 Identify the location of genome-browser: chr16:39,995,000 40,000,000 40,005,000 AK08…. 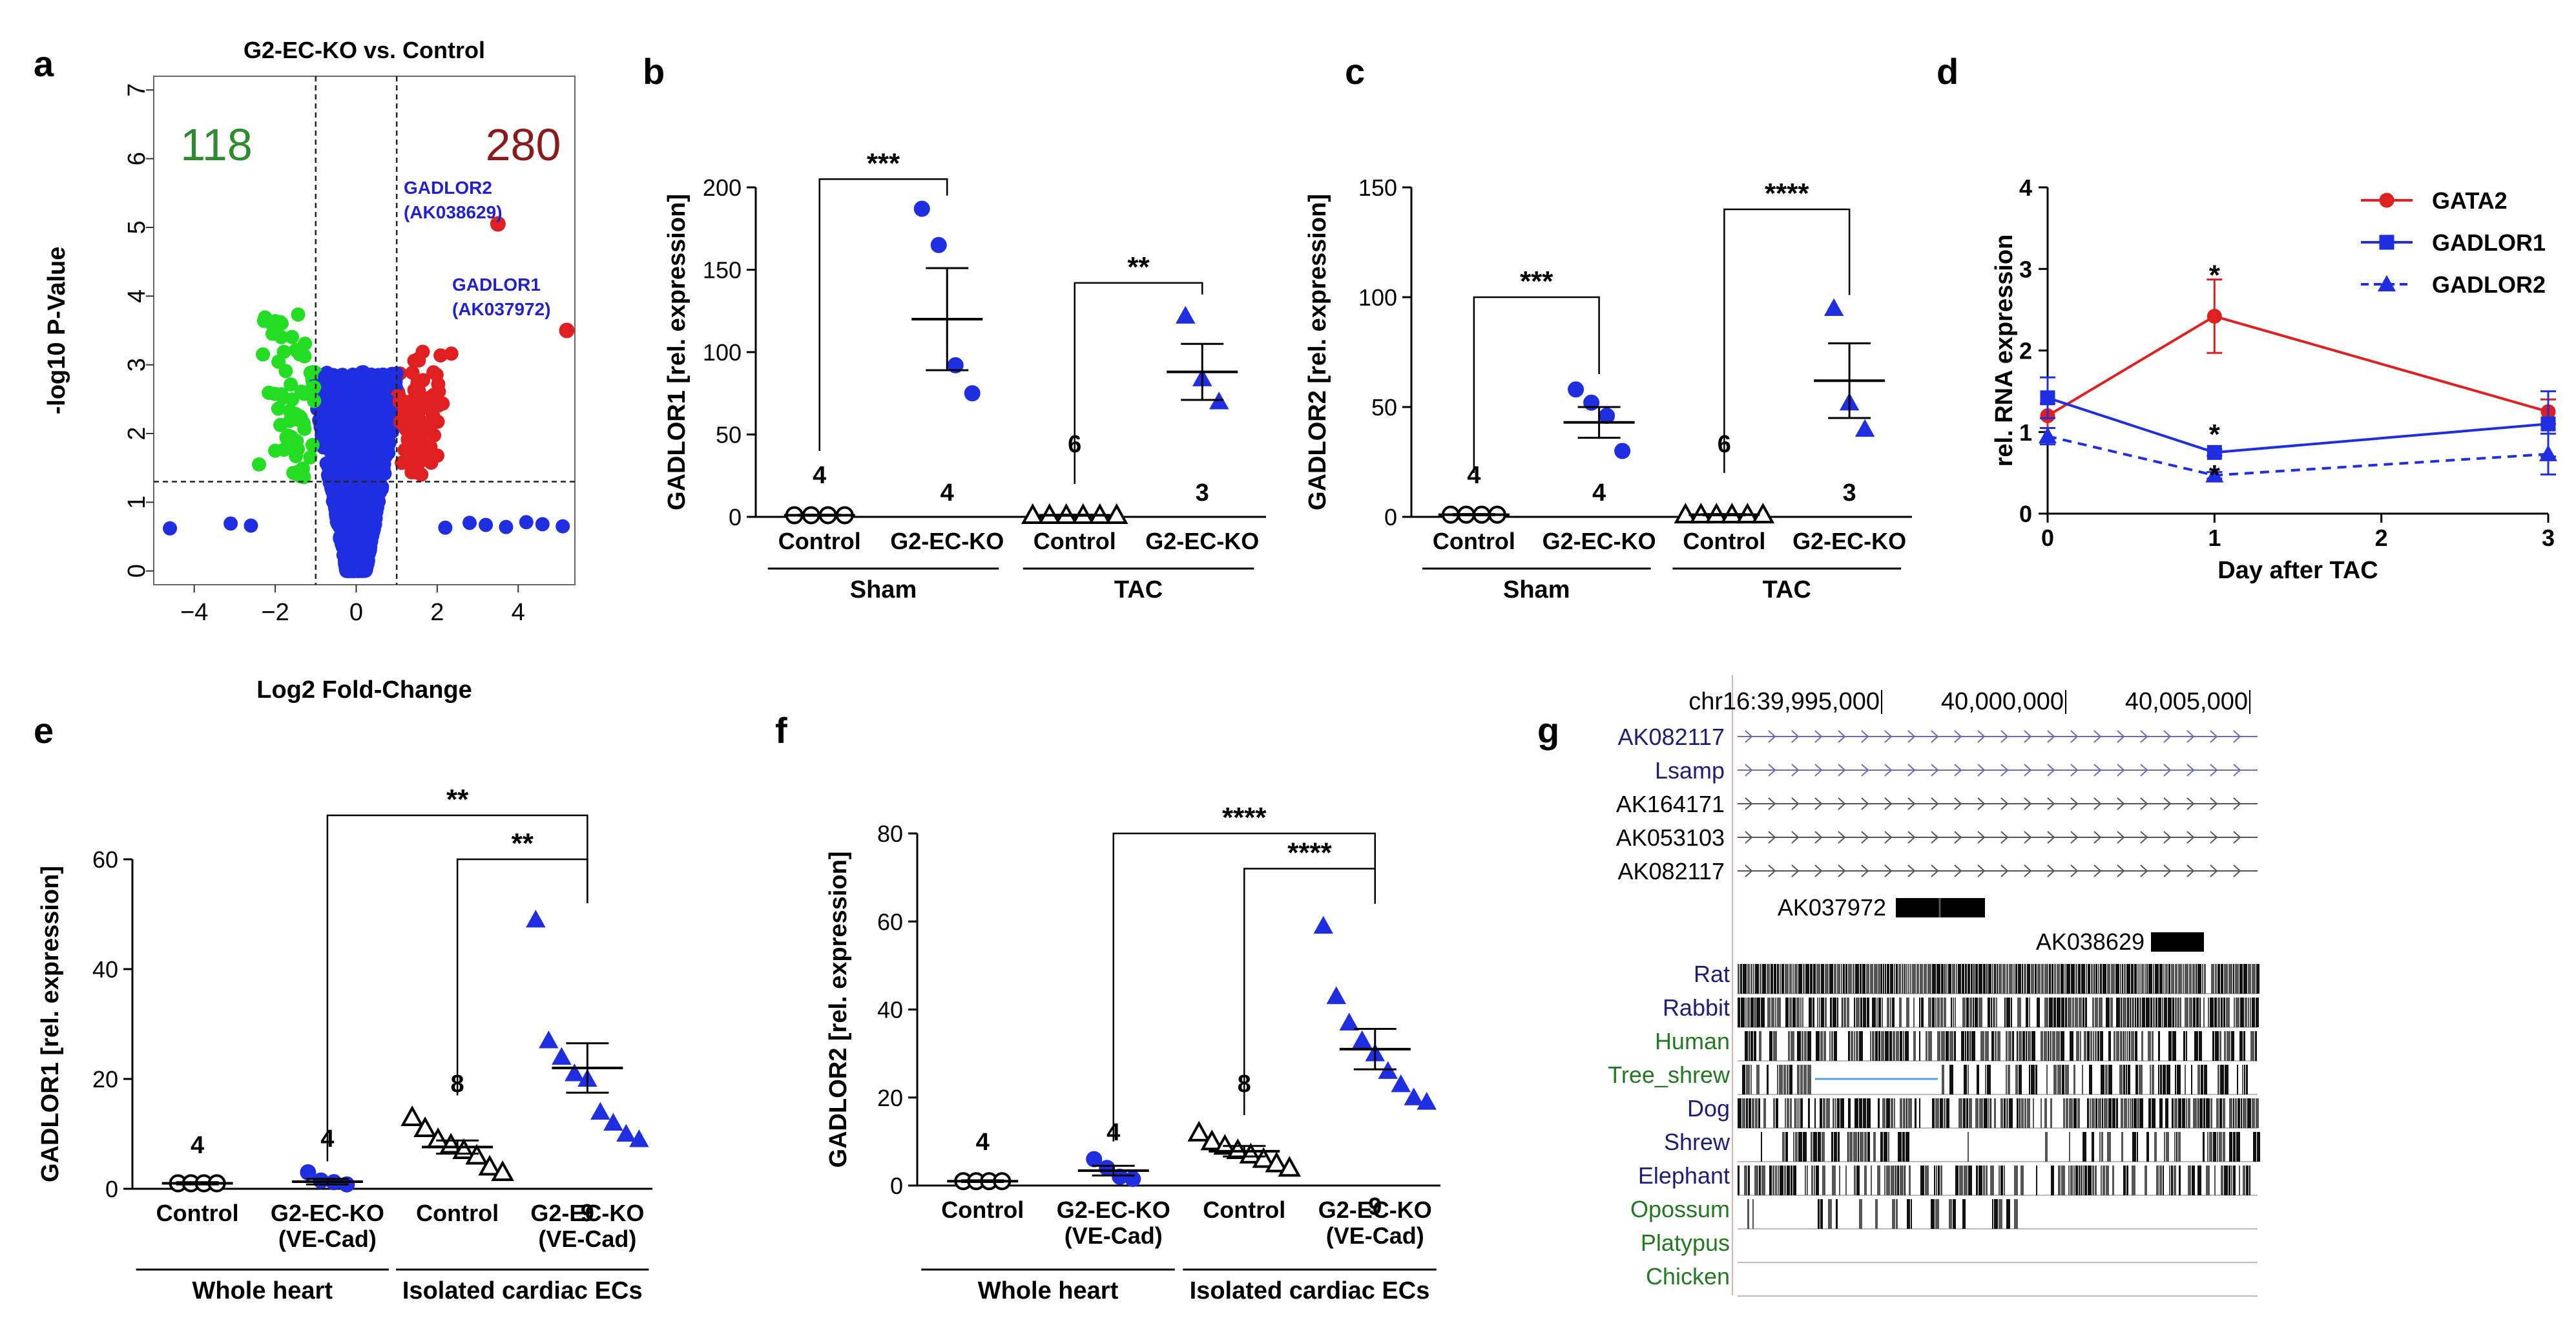
(1934, 986).